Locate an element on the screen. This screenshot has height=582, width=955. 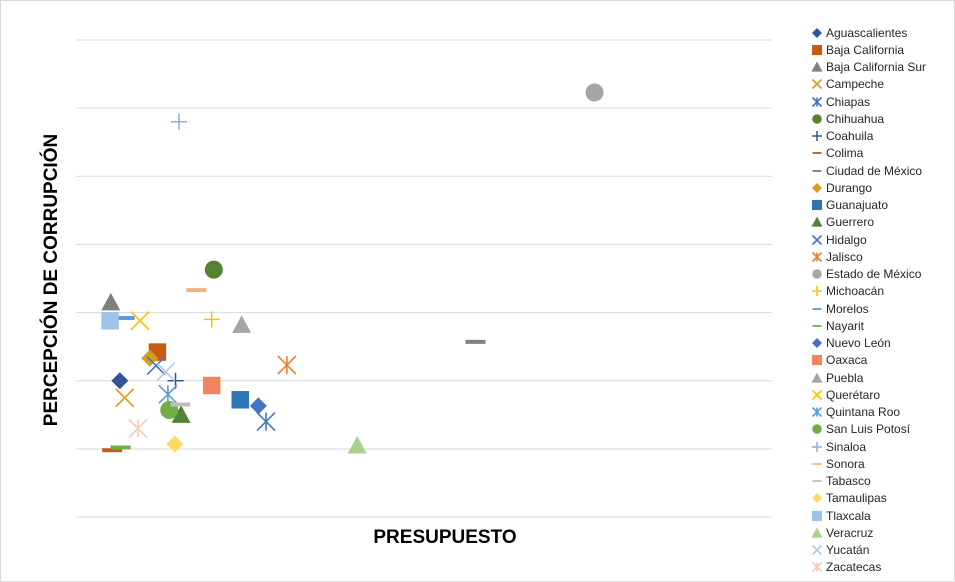
legend-item: Nuevo León is located at coordinates (882, 343).